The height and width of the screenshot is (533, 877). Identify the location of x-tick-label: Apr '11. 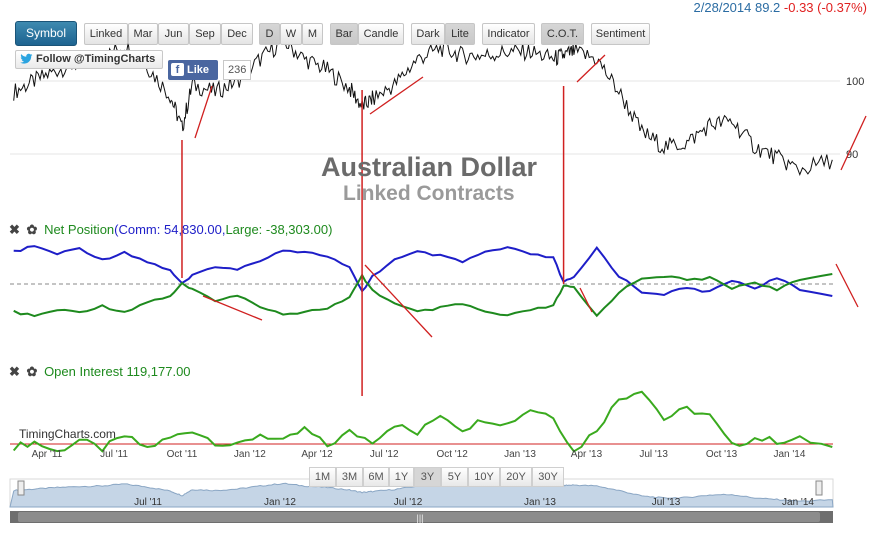
(47, 454).